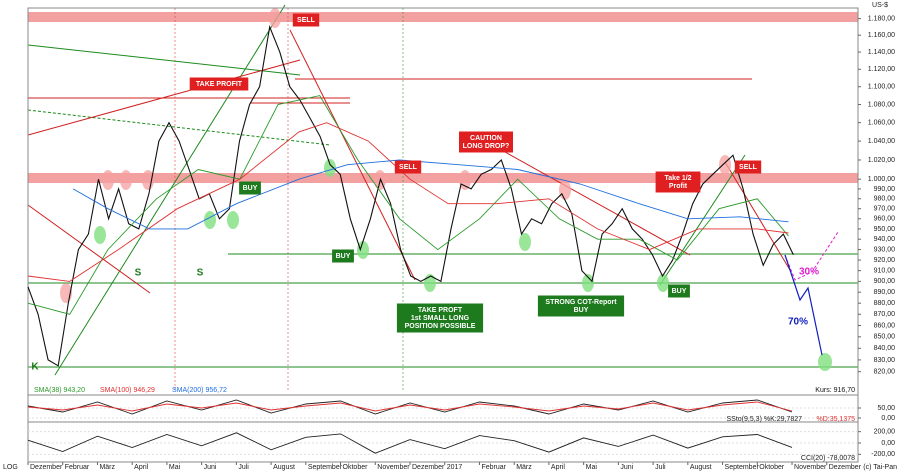 This screenshot has height=472, width=900. I want to click on y-tick-label: 870,00, so click(885, 314).